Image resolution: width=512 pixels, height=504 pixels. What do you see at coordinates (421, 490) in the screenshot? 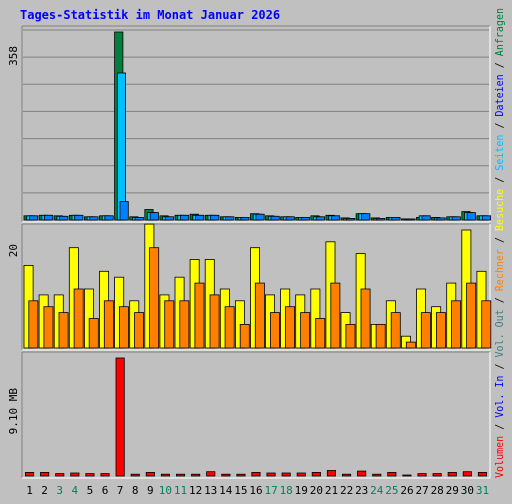
I see `x-tick-label: 27` at bounding box center [421, 490].